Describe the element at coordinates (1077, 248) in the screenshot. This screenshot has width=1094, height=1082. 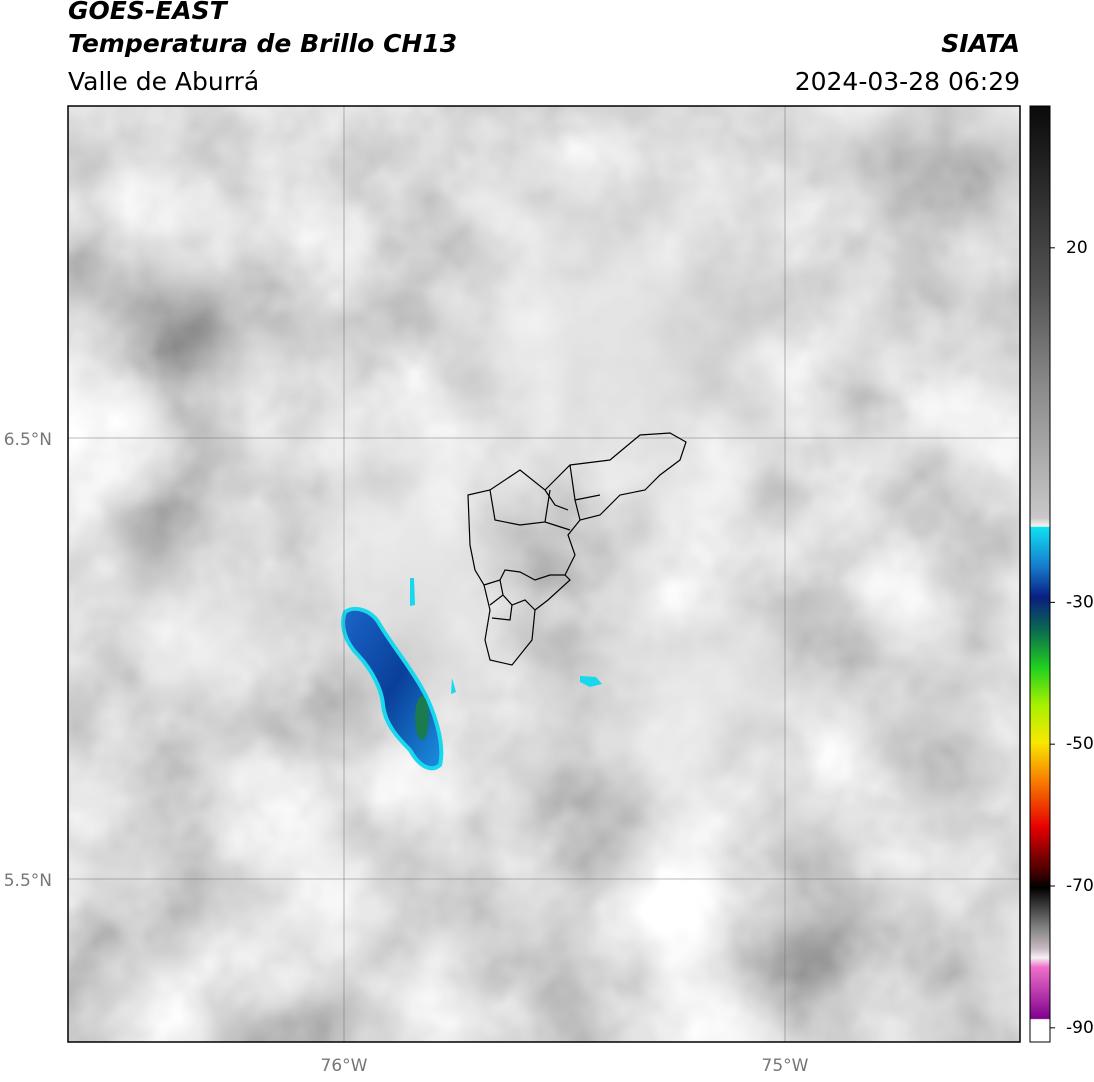
I see `colorbar-tick-label: 20` at that location.